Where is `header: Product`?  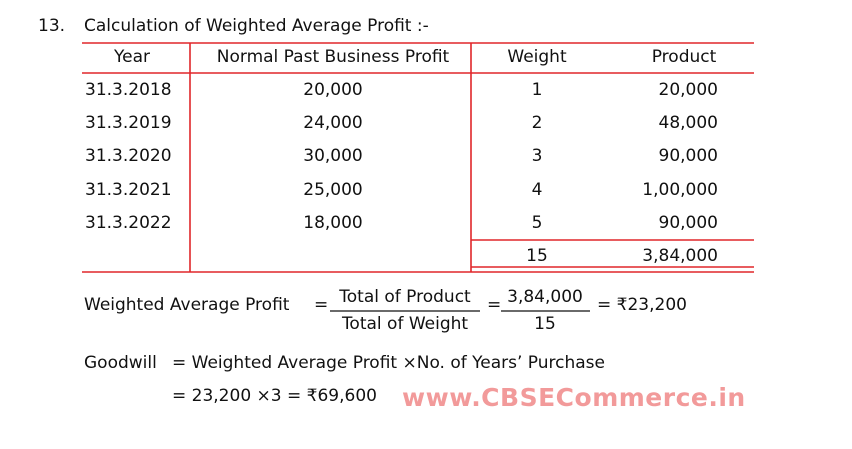 header: Product is located at coordinates (684, 57).